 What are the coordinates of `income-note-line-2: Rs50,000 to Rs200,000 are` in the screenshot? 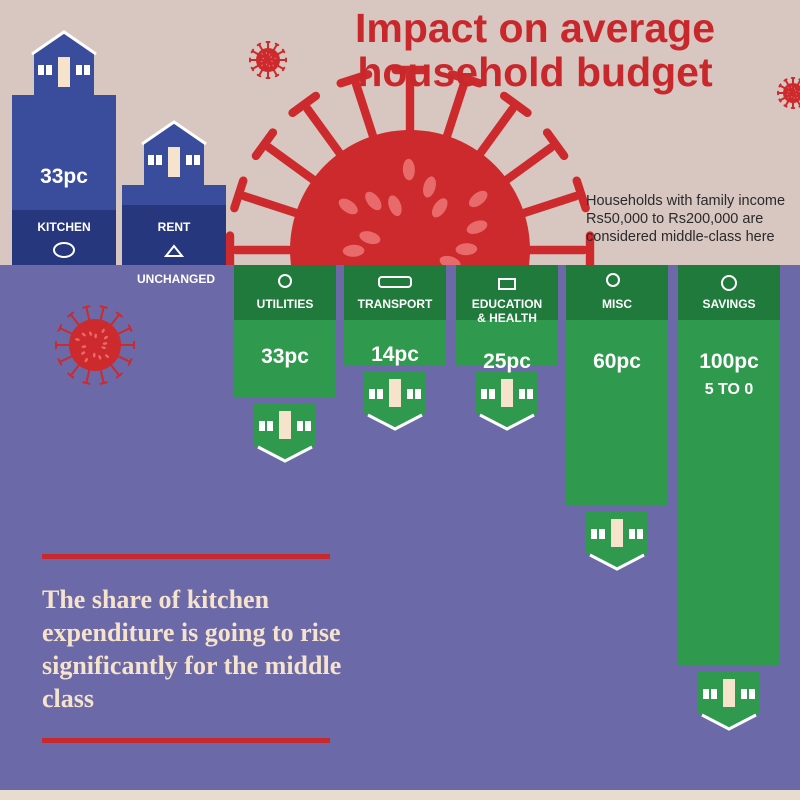 It's located at (675, 219).